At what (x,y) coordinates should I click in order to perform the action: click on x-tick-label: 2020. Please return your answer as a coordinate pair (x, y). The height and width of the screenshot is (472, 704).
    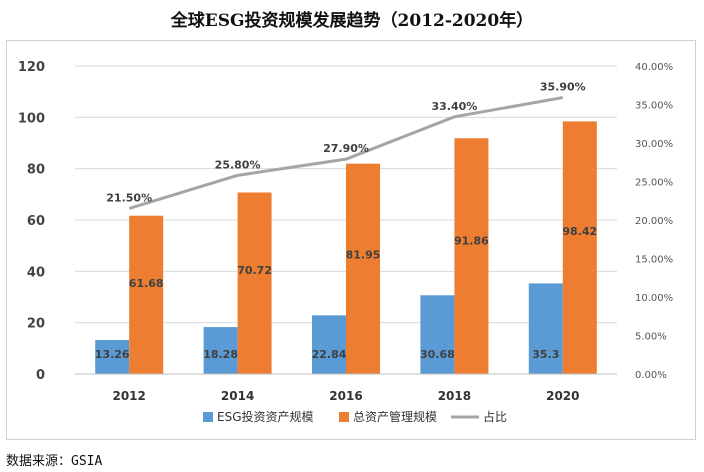
    Looking at the image, I should click on (562, 396).